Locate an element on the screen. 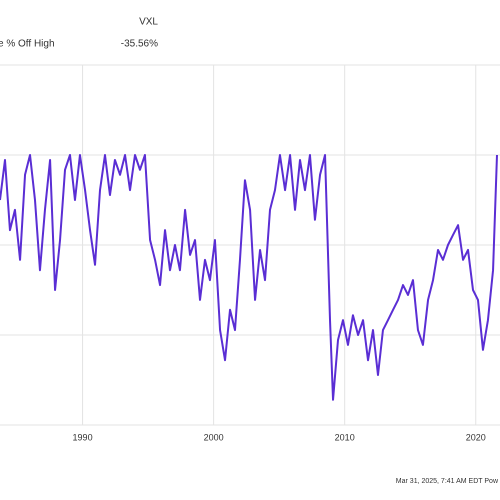 The height and width of the screenshot is (500, 500). metric-label: e % Off High is located at coordinates (27, 44).